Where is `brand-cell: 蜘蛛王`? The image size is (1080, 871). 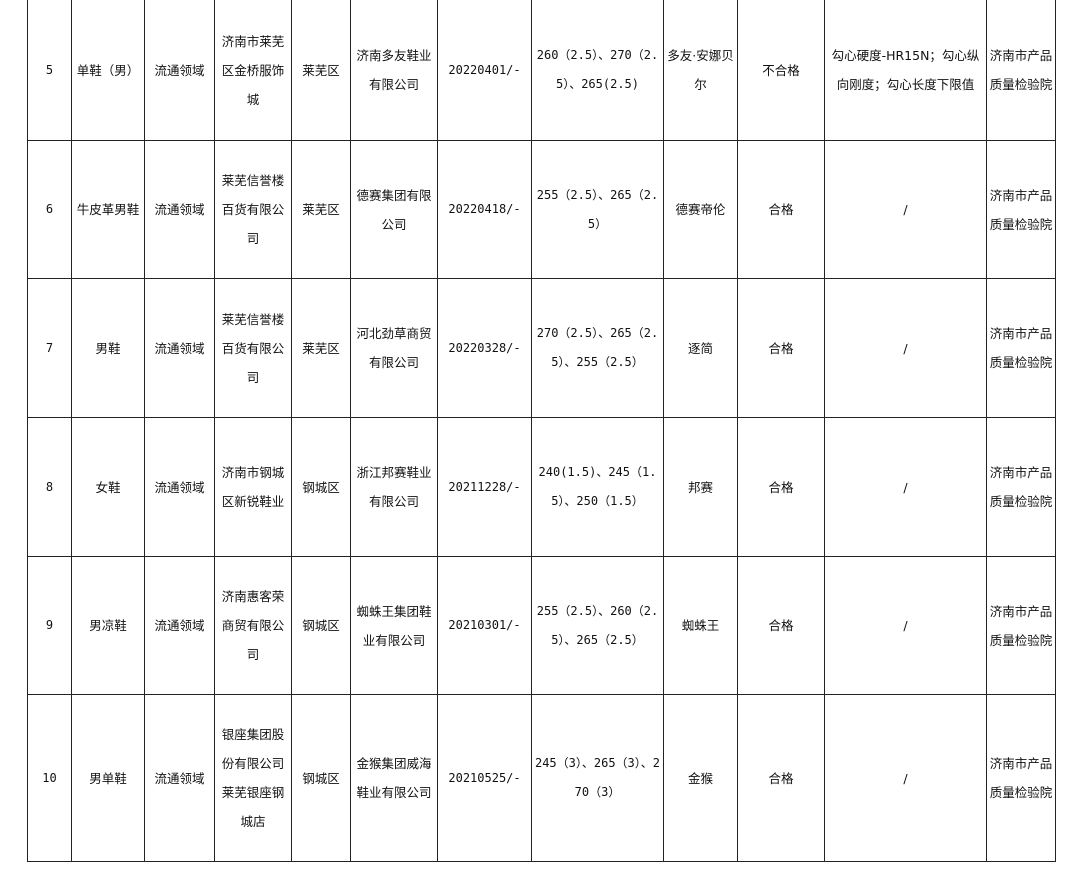
brand-cell: 蜘蛛王 is located at coordinates (700, 625).